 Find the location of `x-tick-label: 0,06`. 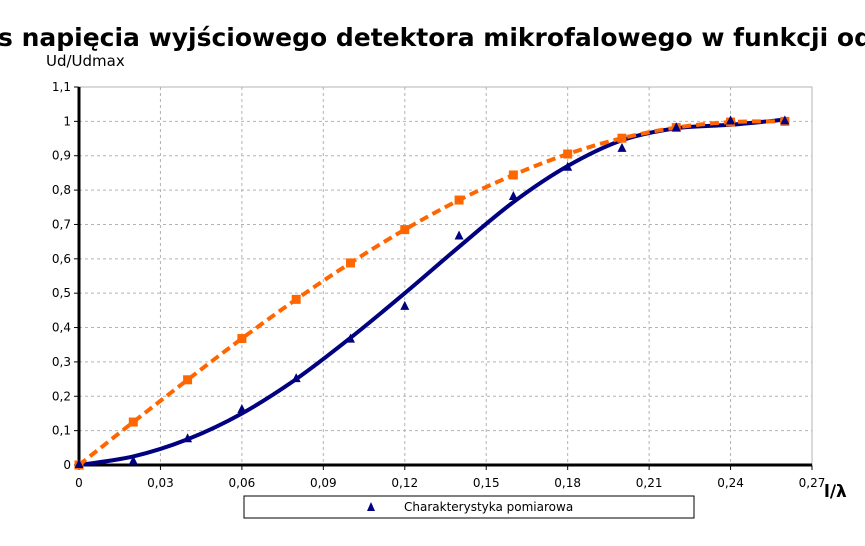

x-tick-label: 0,06 is located at coordinates (242, 483).